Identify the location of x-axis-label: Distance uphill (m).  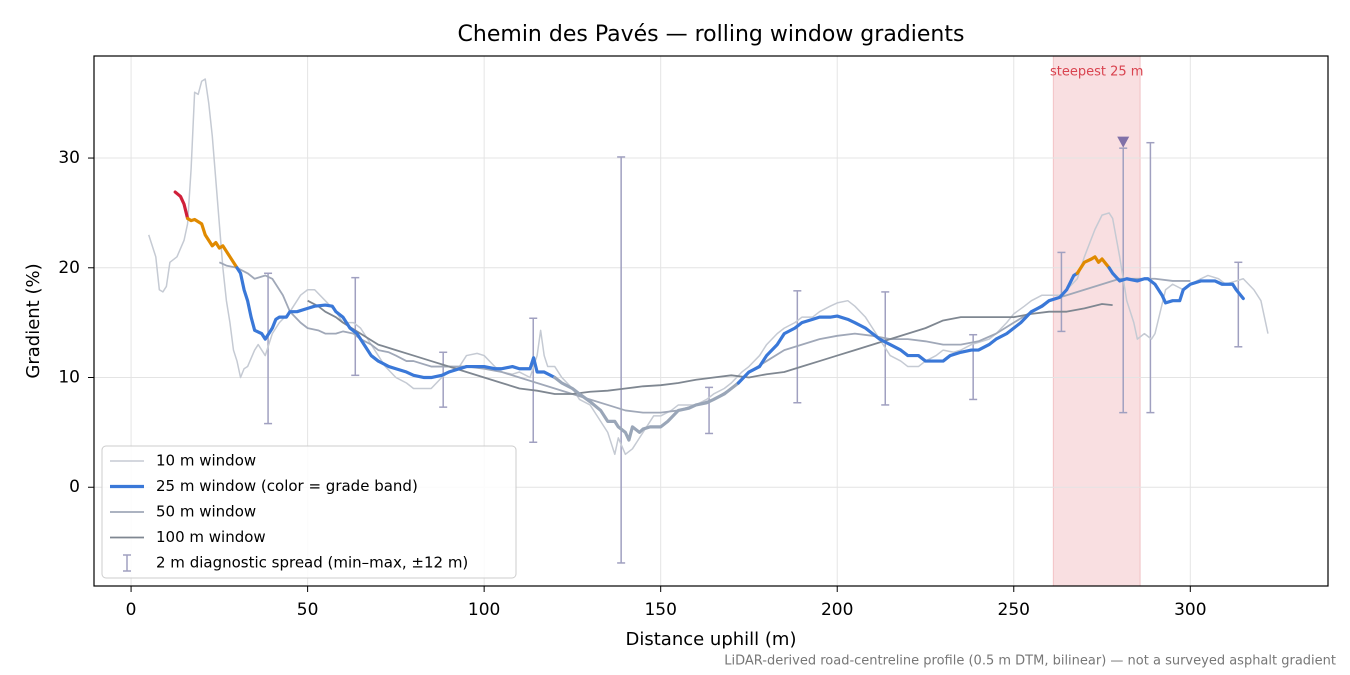
(711, 639).